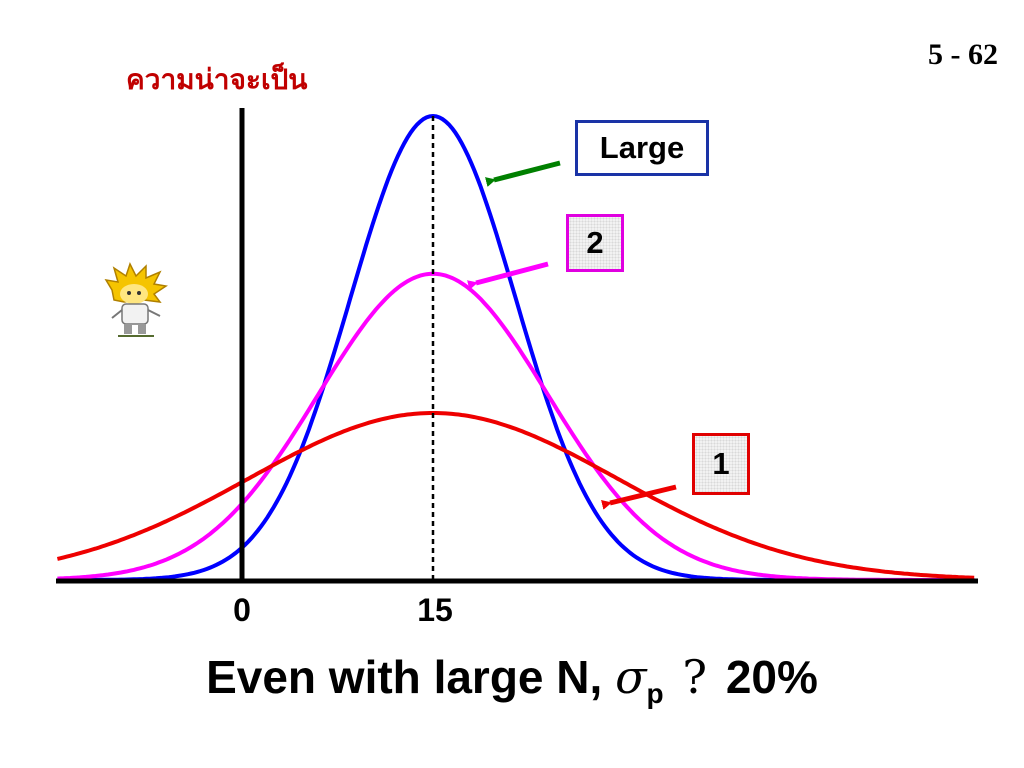 Image resolution: width=1024 pixels, height=768 pixels. Describe the element at coordinates (595, 243) in the screenshot. I see `legend-box-2: 2` at that location.